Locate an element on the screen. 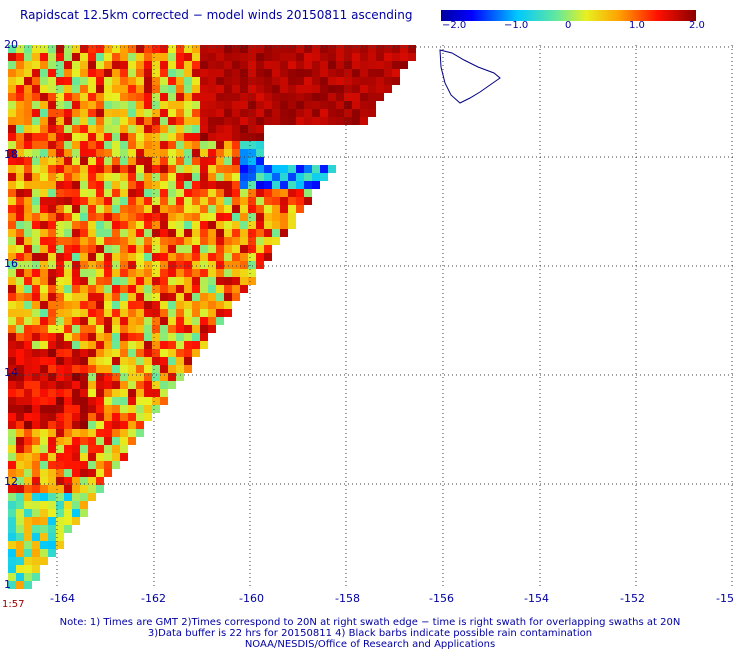  colorbar-tick: 2.0 is located at coordinates (697, 25).